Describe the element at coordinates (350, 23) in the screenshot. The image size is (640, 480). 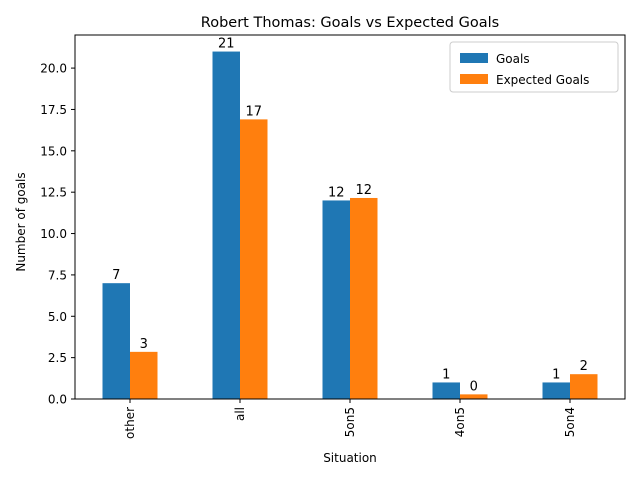
I see `chart-title: Robert Thomas: Goals vs Expected Goals` at that location.